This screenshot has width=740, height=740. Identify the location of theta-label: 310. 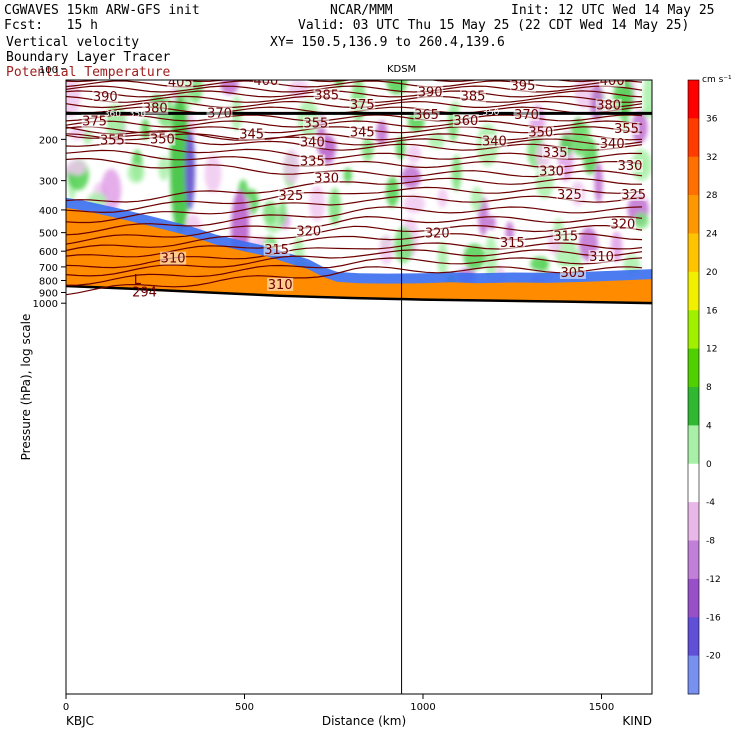
(173, 259).